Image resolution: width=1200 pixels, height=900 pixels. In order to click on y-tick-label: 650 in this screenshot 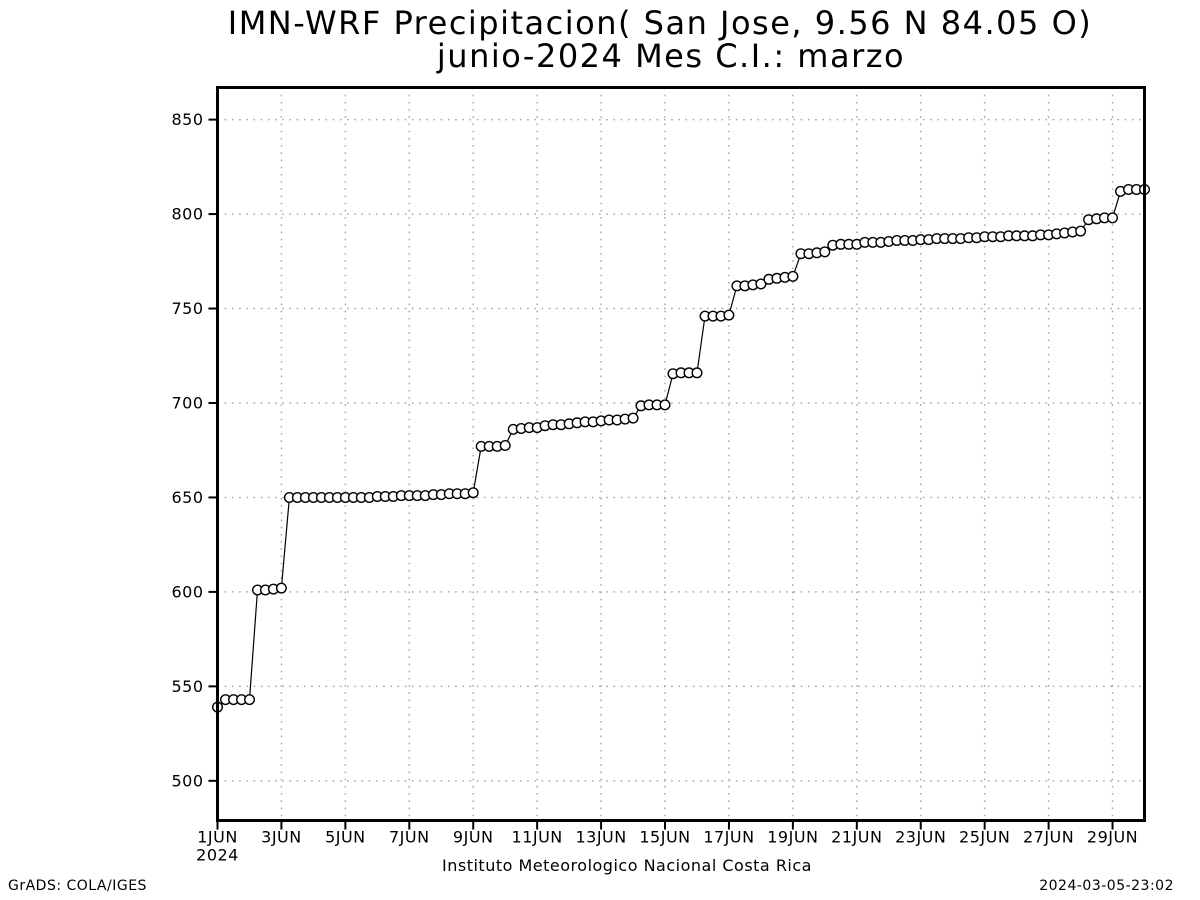, I will do `click(187, 497)`.